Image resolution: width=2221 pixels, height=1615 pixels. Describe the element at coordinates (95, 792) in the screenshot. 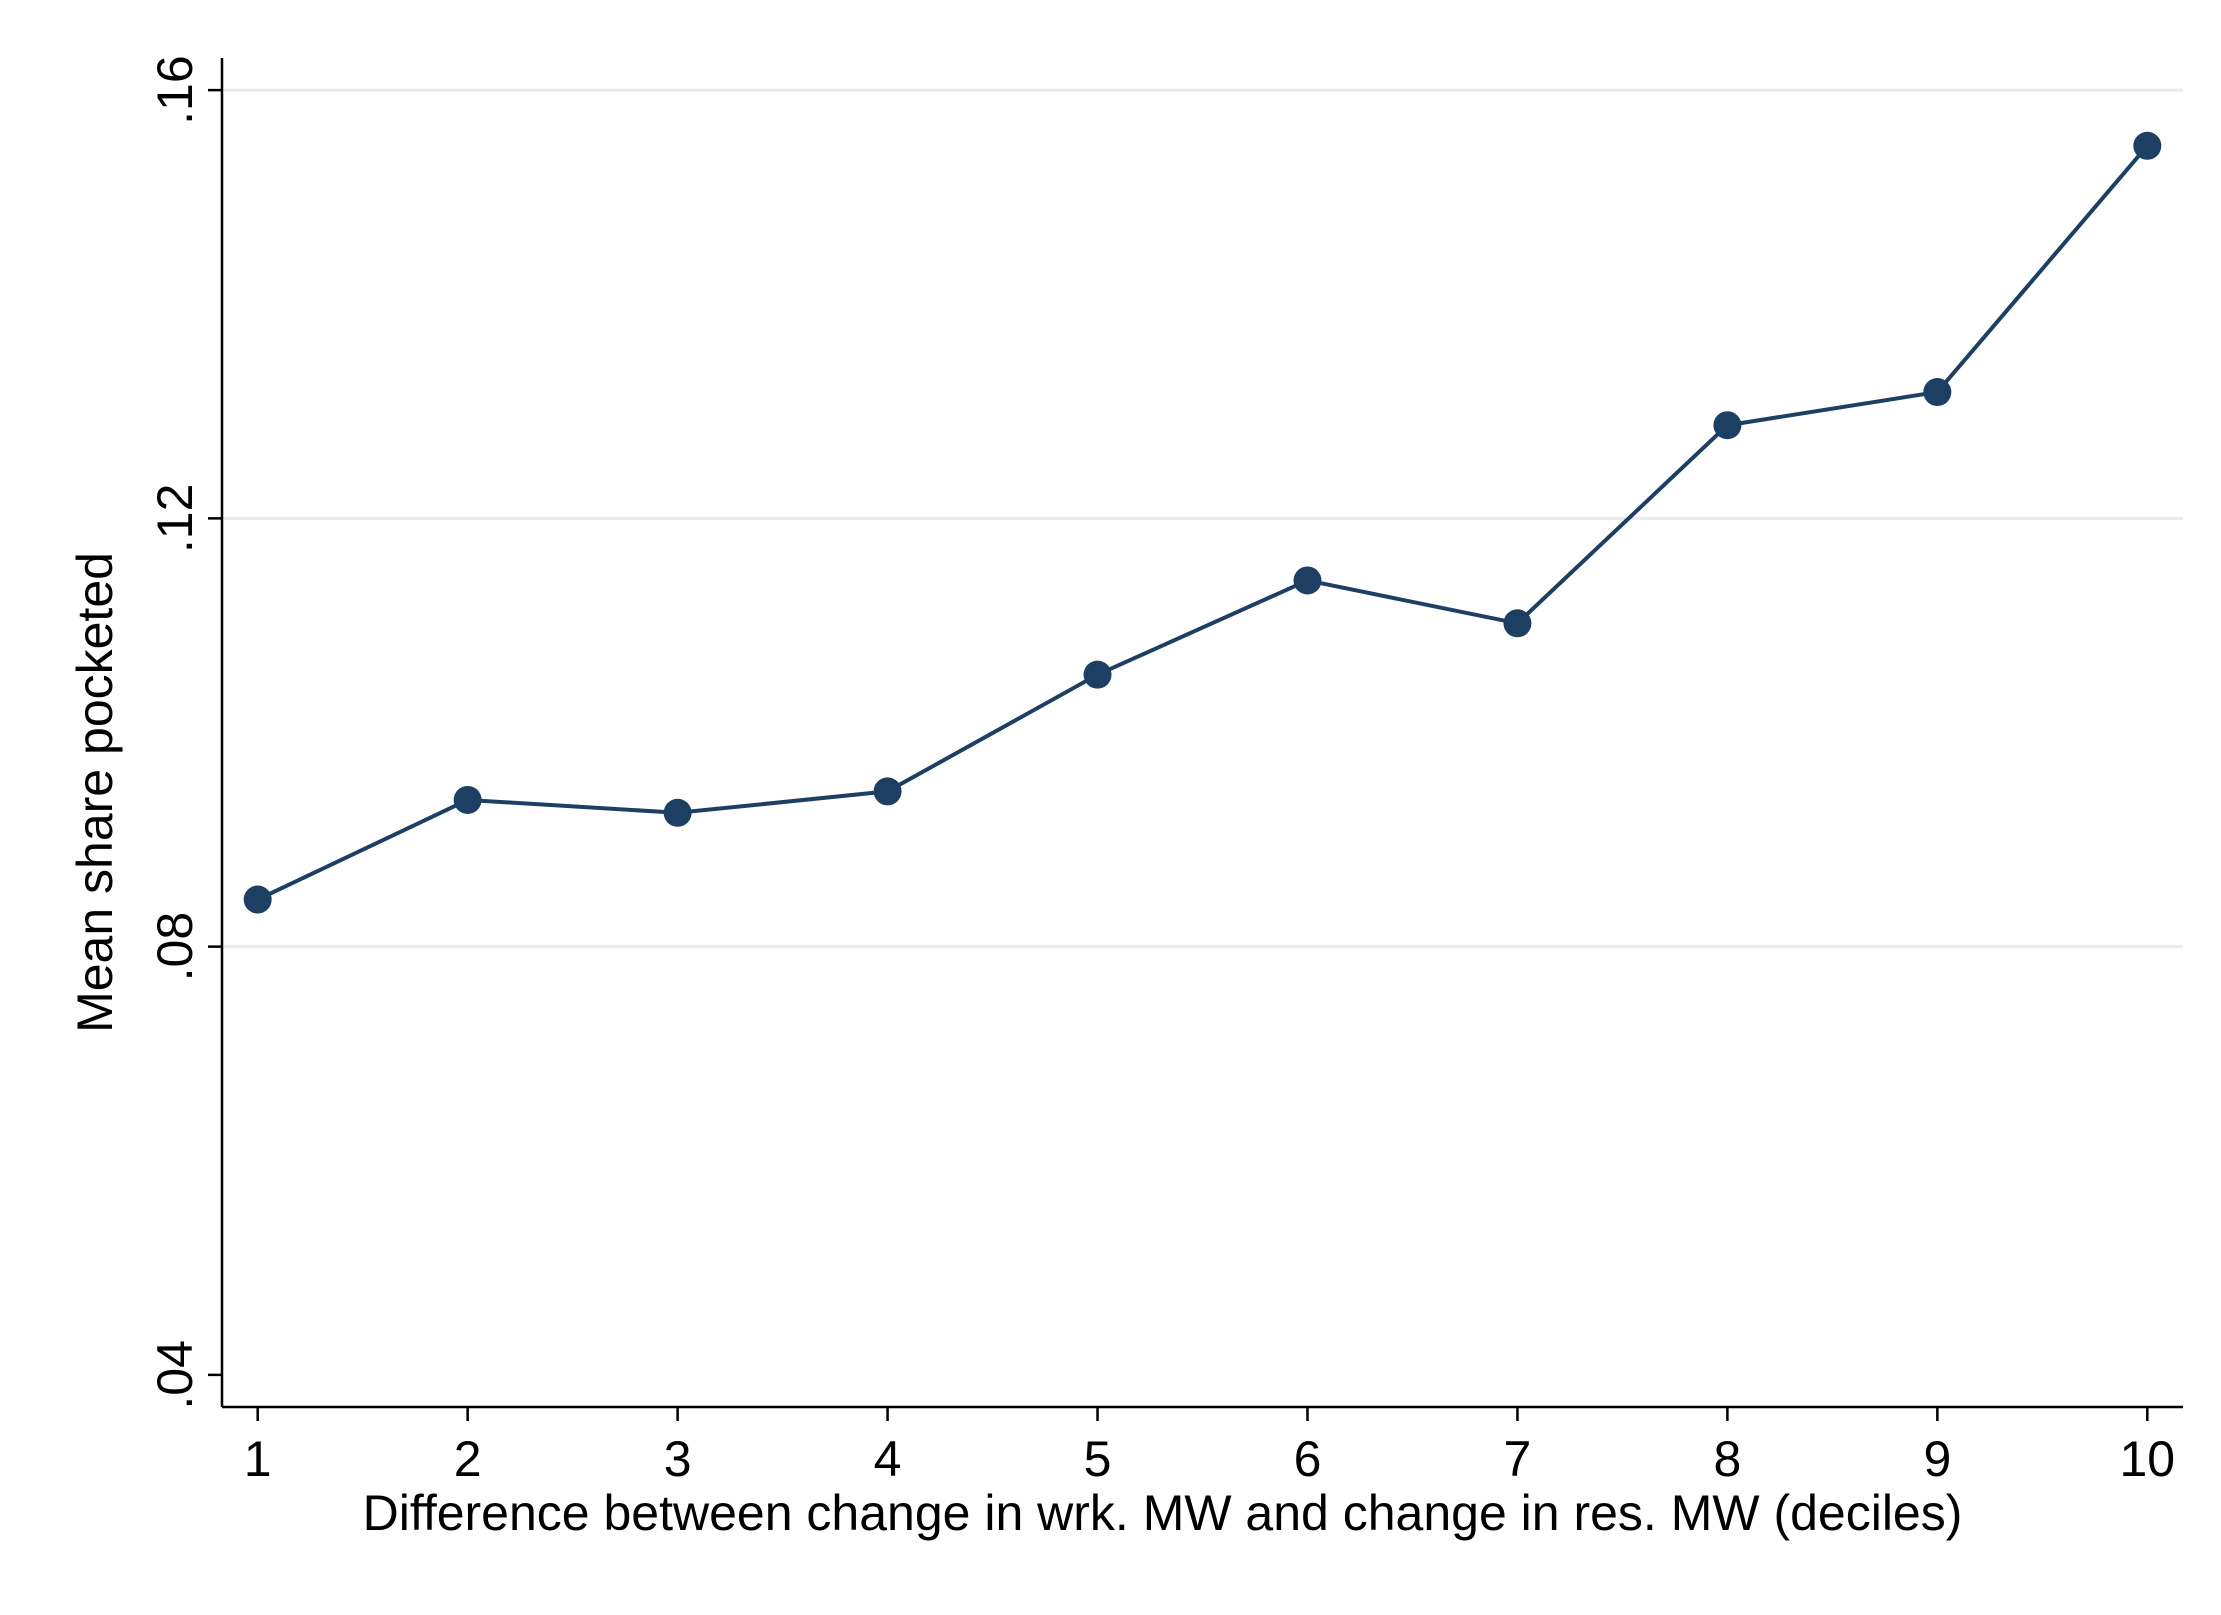

I see `y-axis-title: Mean share pocketed` at that location.